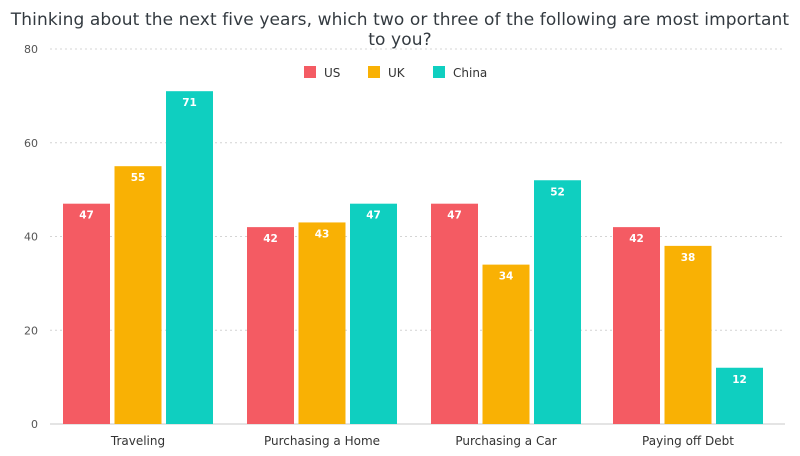 Image resolution: width=800 pixels, height=456 pixels. Describe the element at coordinates (138, 178) in the screenshot. I see `data-label: 55` at that location.